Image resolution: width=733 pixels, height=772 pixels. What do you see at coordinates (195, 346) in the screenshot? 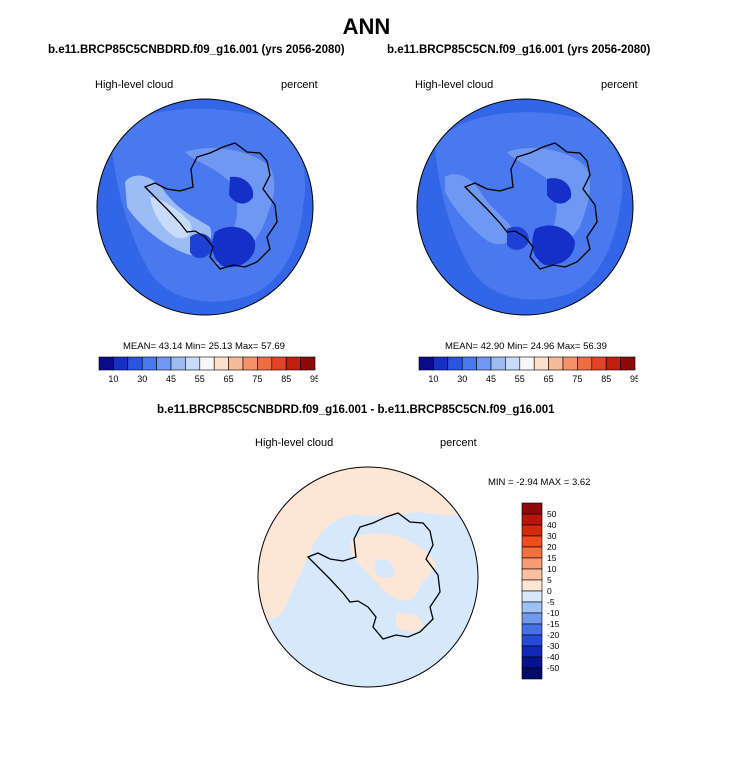
I see `panel1-min-label: Min=` at bounding box center [195, 346].